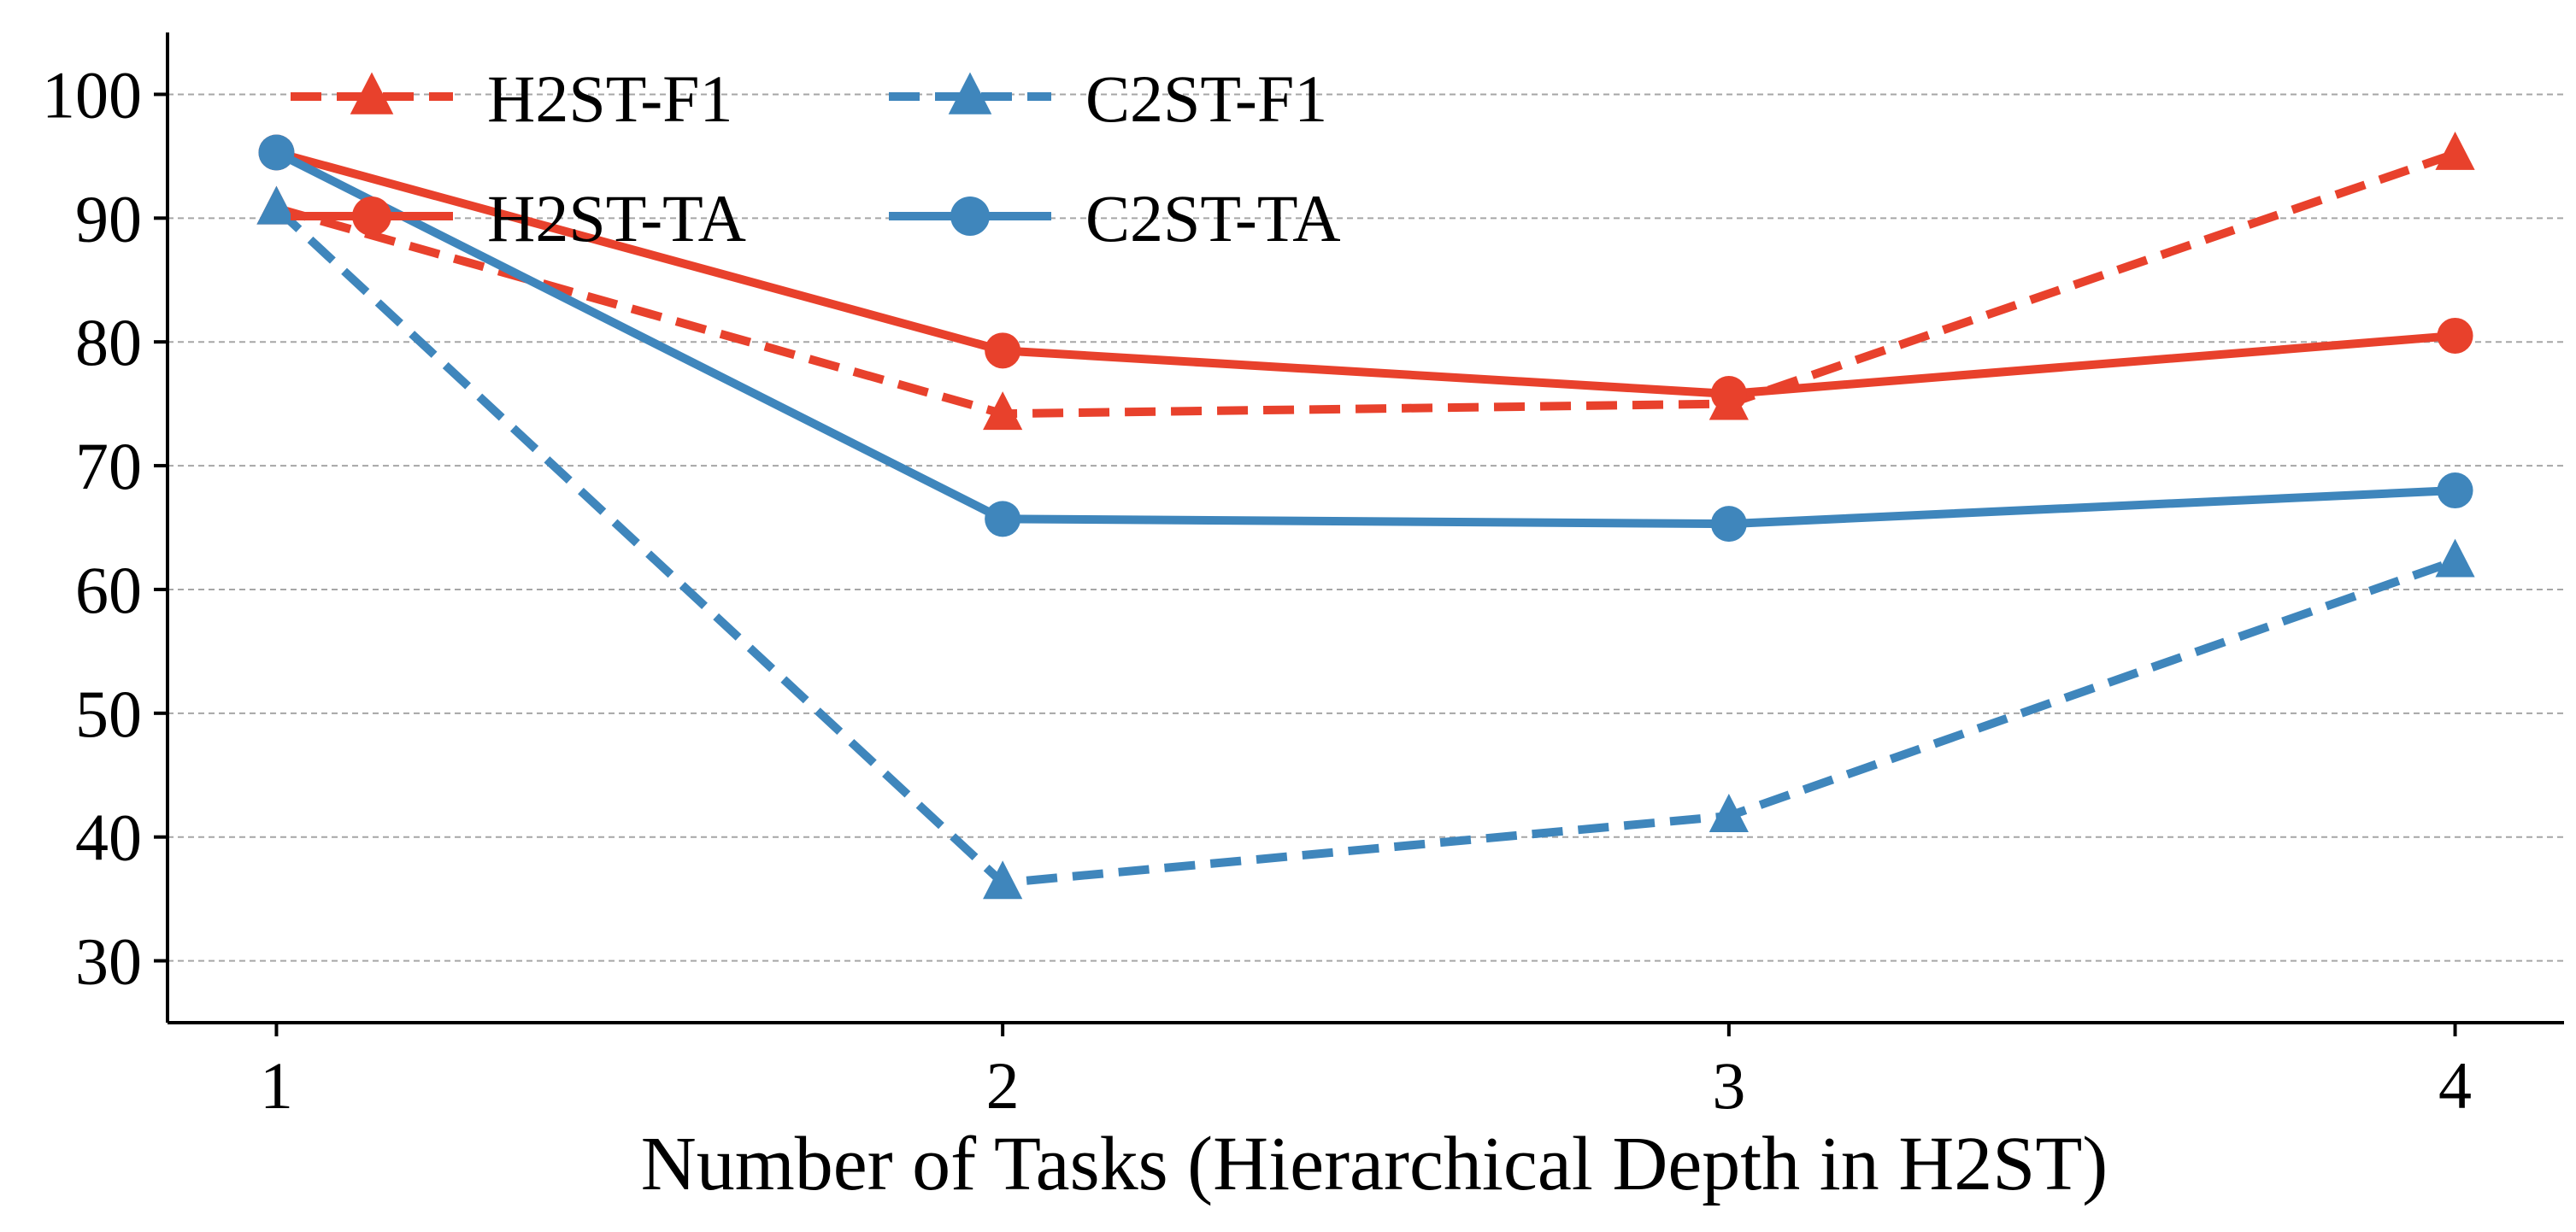 The height and width of the screenshot is (1232, 2576). Describe the element at coordinates (92, 94) in the screenshot. I see `y-tick-label: 100` at that location.